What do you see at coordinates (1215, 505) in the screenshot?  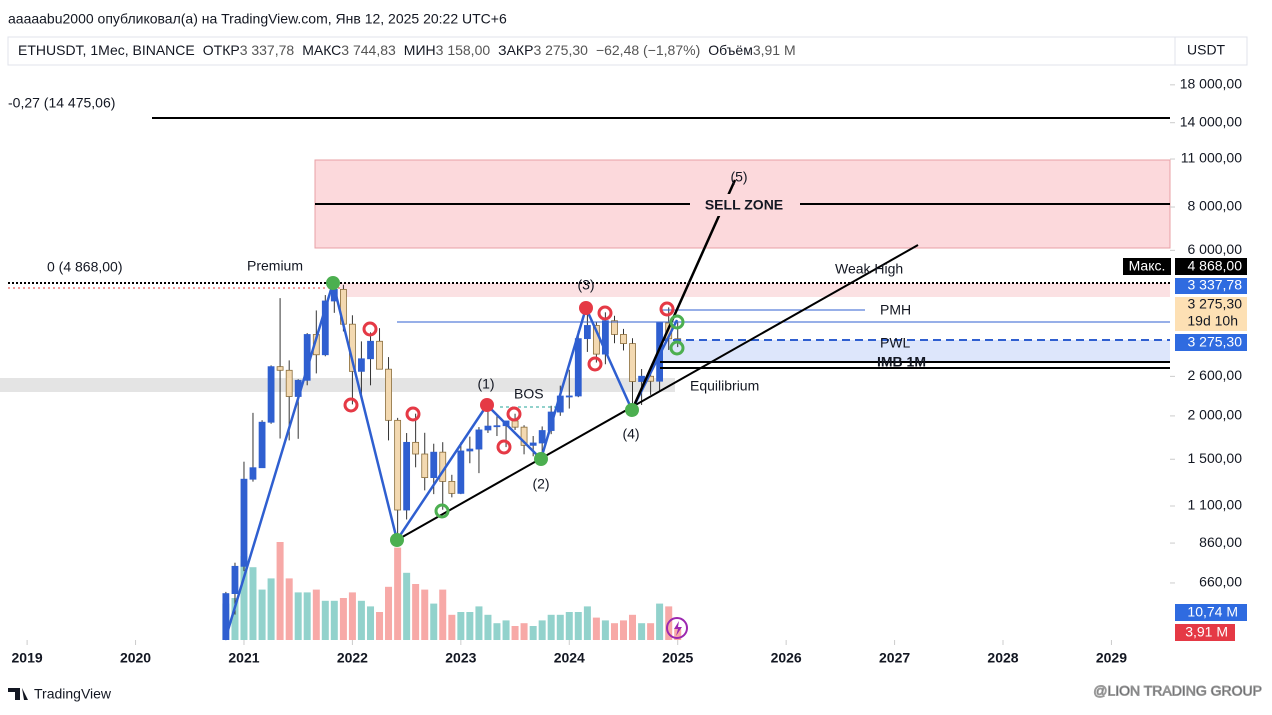 I see `y-tick-label: 1 100,00` at bounding box center [1215, 505].